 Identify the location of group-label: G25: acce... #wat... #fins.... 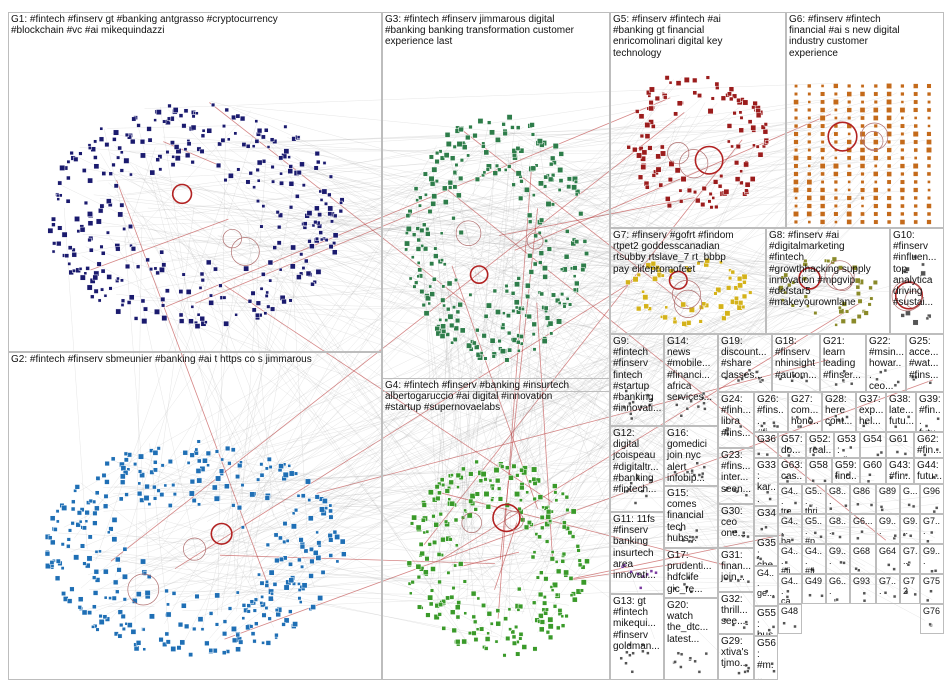
(924, 358).